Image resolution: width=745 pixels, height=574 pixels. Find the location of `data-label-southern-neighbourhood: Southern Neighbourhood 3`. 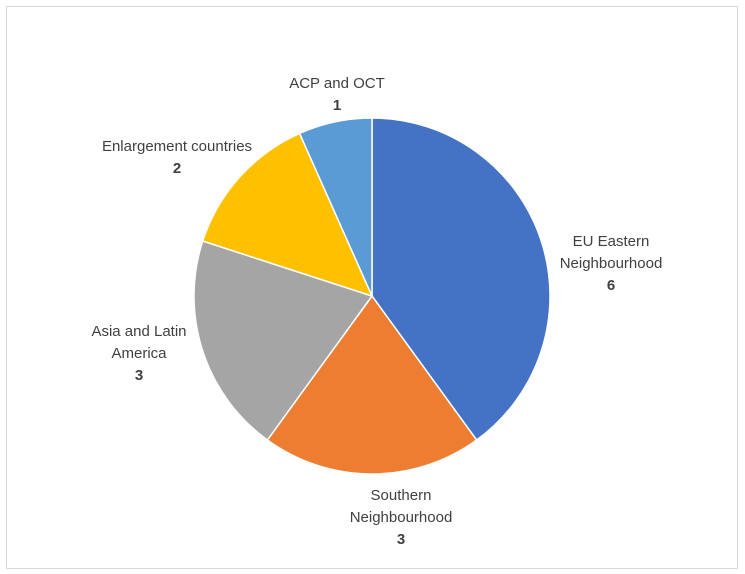

data-label-southern-neighbourhood: Southern Neighbourhood 3 is located at coordinates (401, 517).